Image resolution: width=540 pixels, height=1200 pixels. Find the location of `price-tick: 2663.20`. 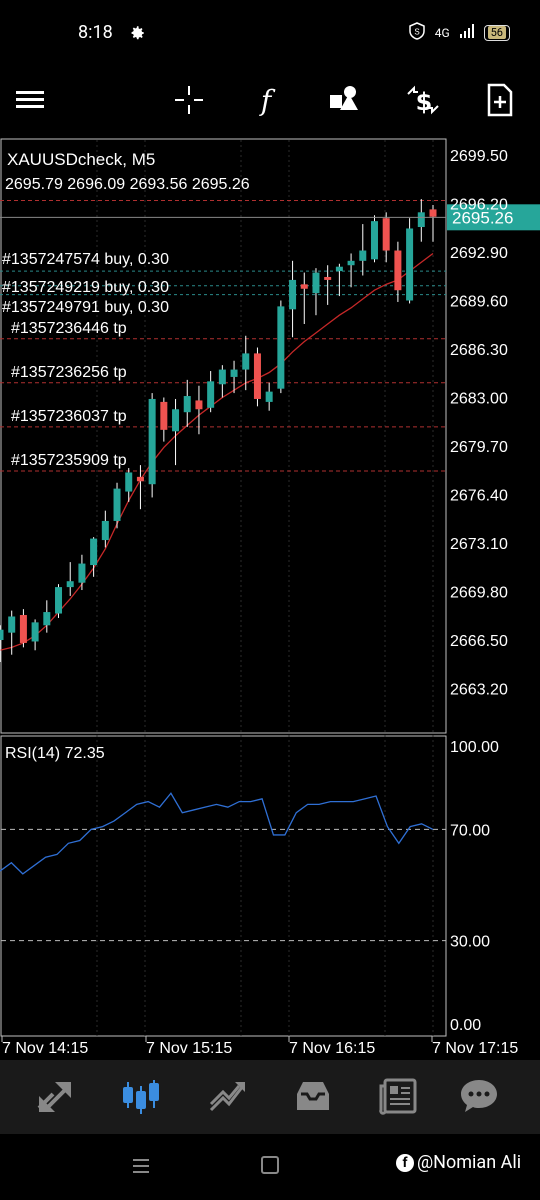

price-tick: 2663.20 is located at coordinates (479, 690).